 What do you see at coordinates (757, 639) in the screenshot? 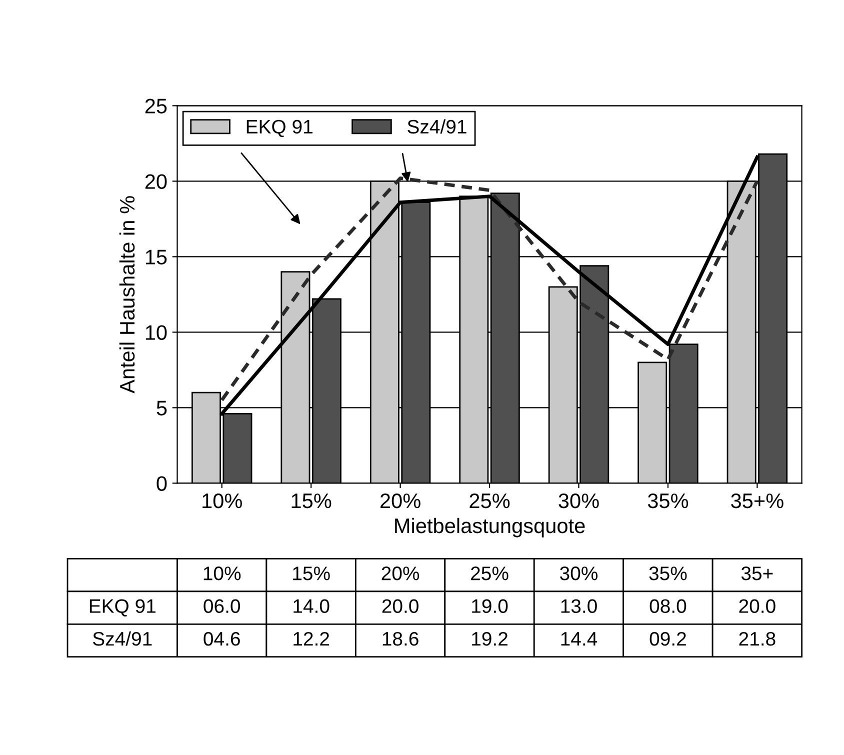
I see `data-label: 21.8` at bounding box center [757, 639].